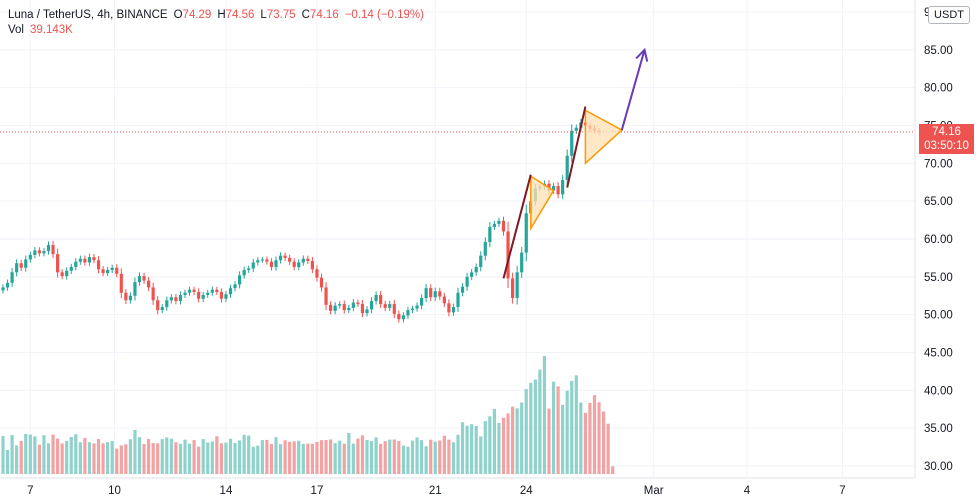 The height and width of the screenshot is (501, 978). I want to click on time-tick-label: 24, so click(526, 491).